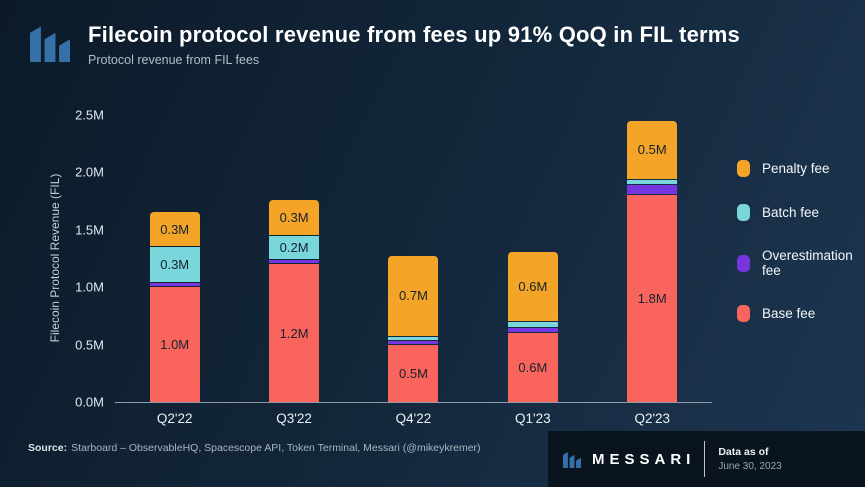 This screenshot has width=865, height=487. I want to click on x-axis-labels: Q2'22 Q3'22 Q4'22 Q1'23 Q2'23, so click(413, 418).